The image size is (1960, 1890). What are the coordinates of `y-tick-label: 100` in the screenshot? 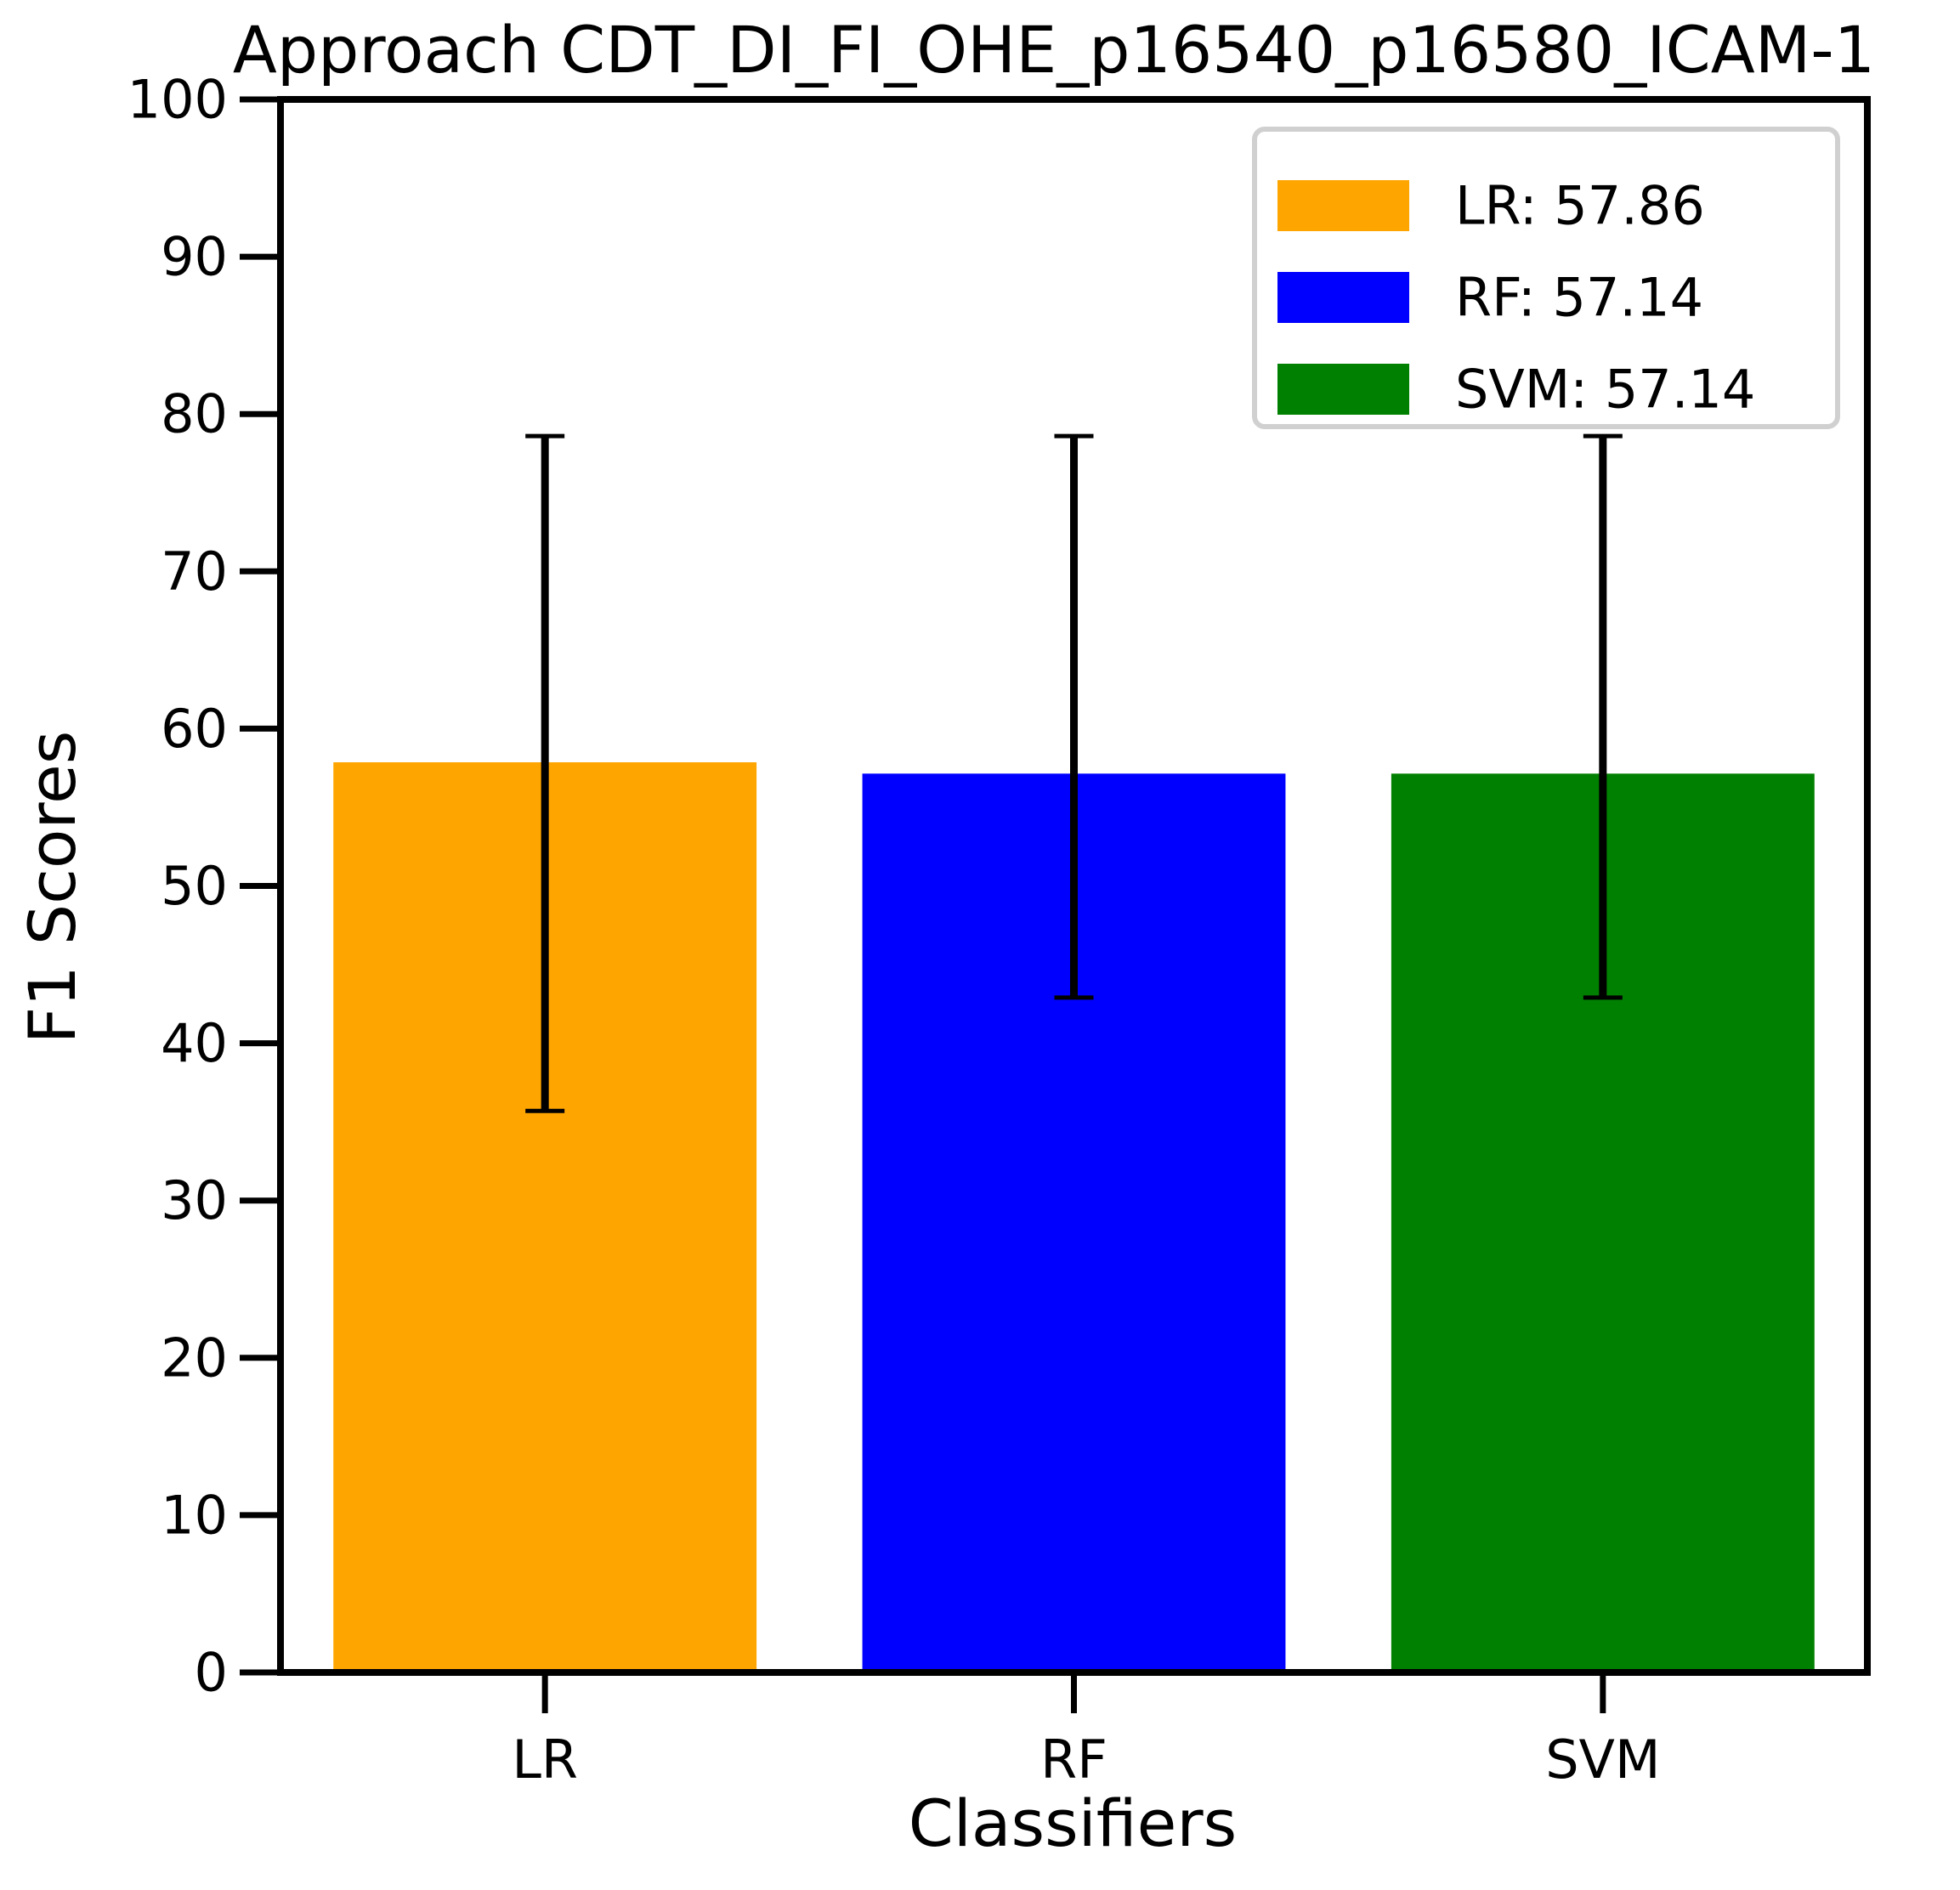 It's located at (177, 100).